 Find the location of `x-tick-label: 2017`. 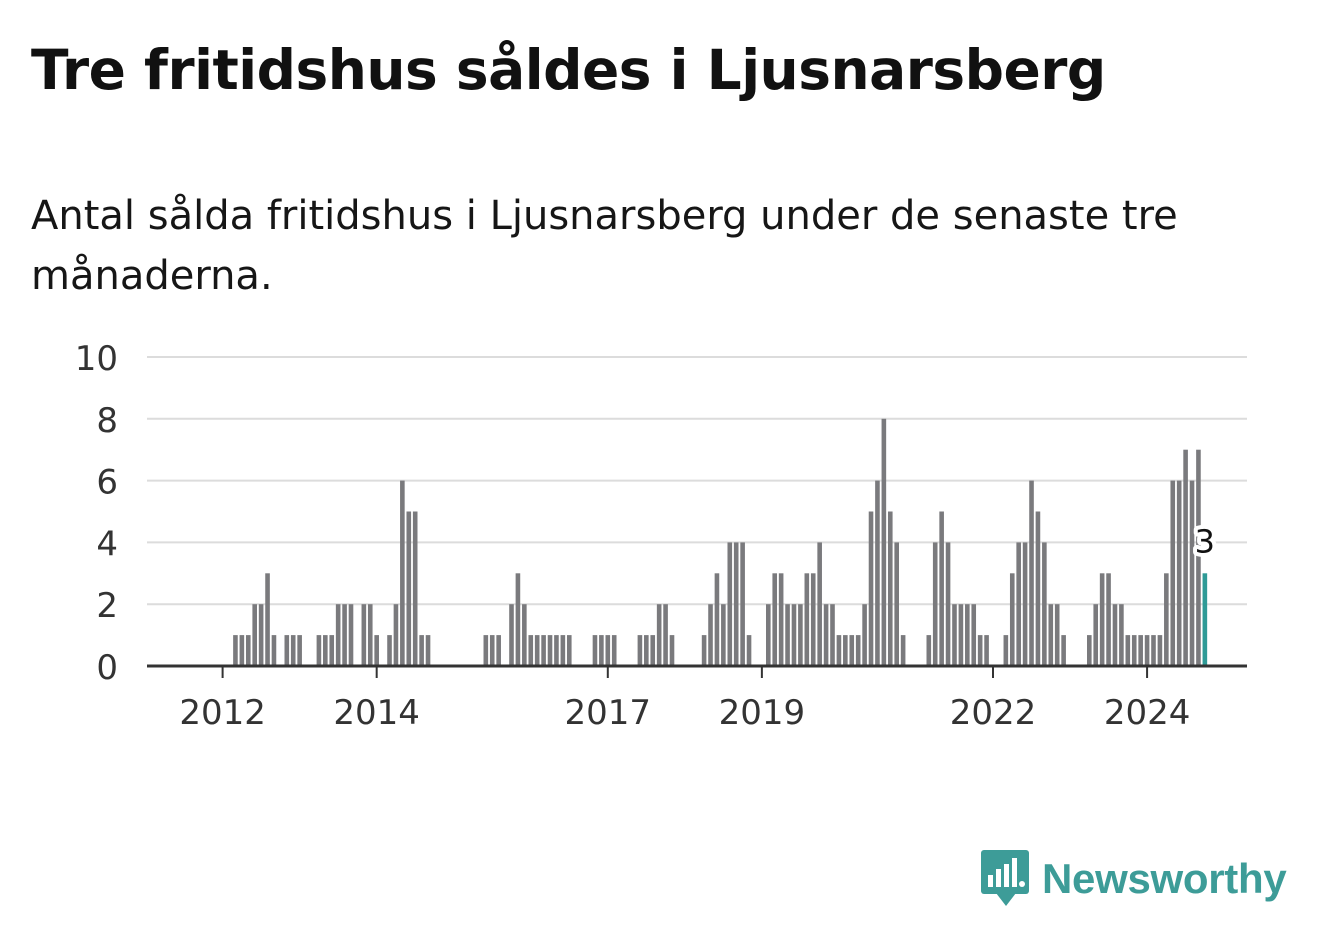

x-tick-label: 2017 is located at coordinates (608, 713).